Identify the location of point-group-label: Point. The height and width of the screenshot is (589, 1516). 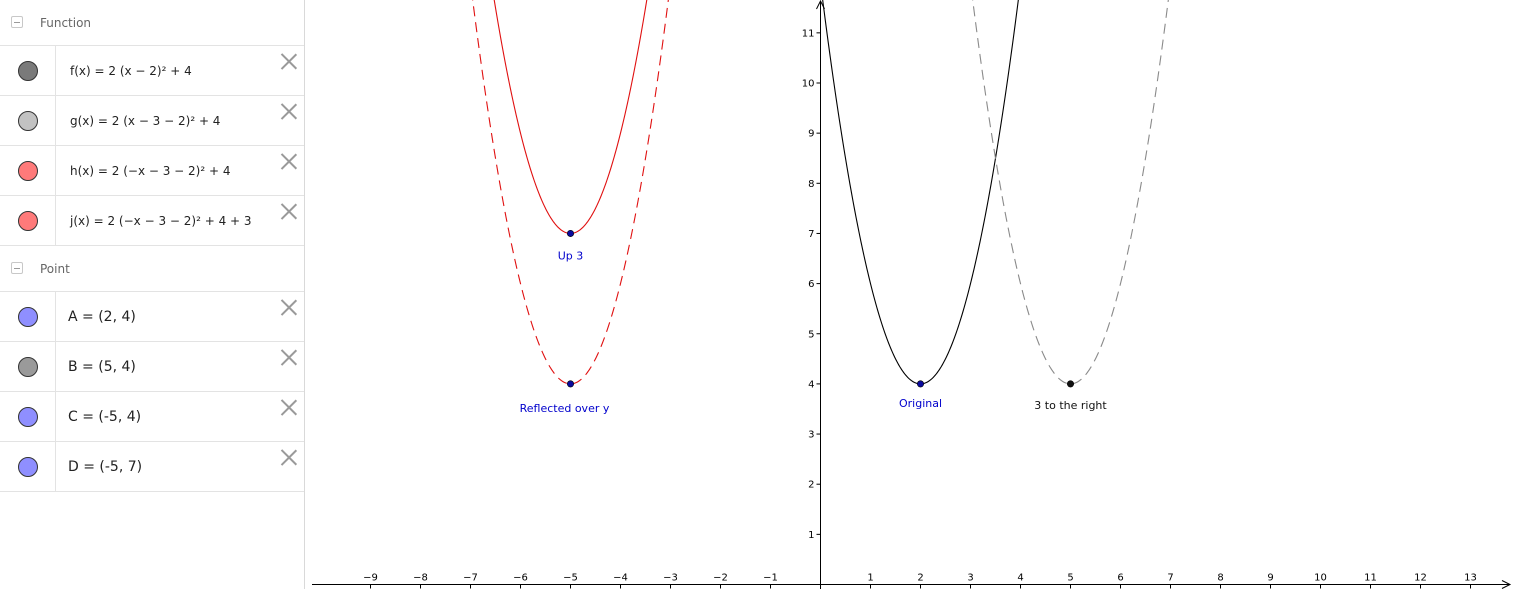
(55, 268).